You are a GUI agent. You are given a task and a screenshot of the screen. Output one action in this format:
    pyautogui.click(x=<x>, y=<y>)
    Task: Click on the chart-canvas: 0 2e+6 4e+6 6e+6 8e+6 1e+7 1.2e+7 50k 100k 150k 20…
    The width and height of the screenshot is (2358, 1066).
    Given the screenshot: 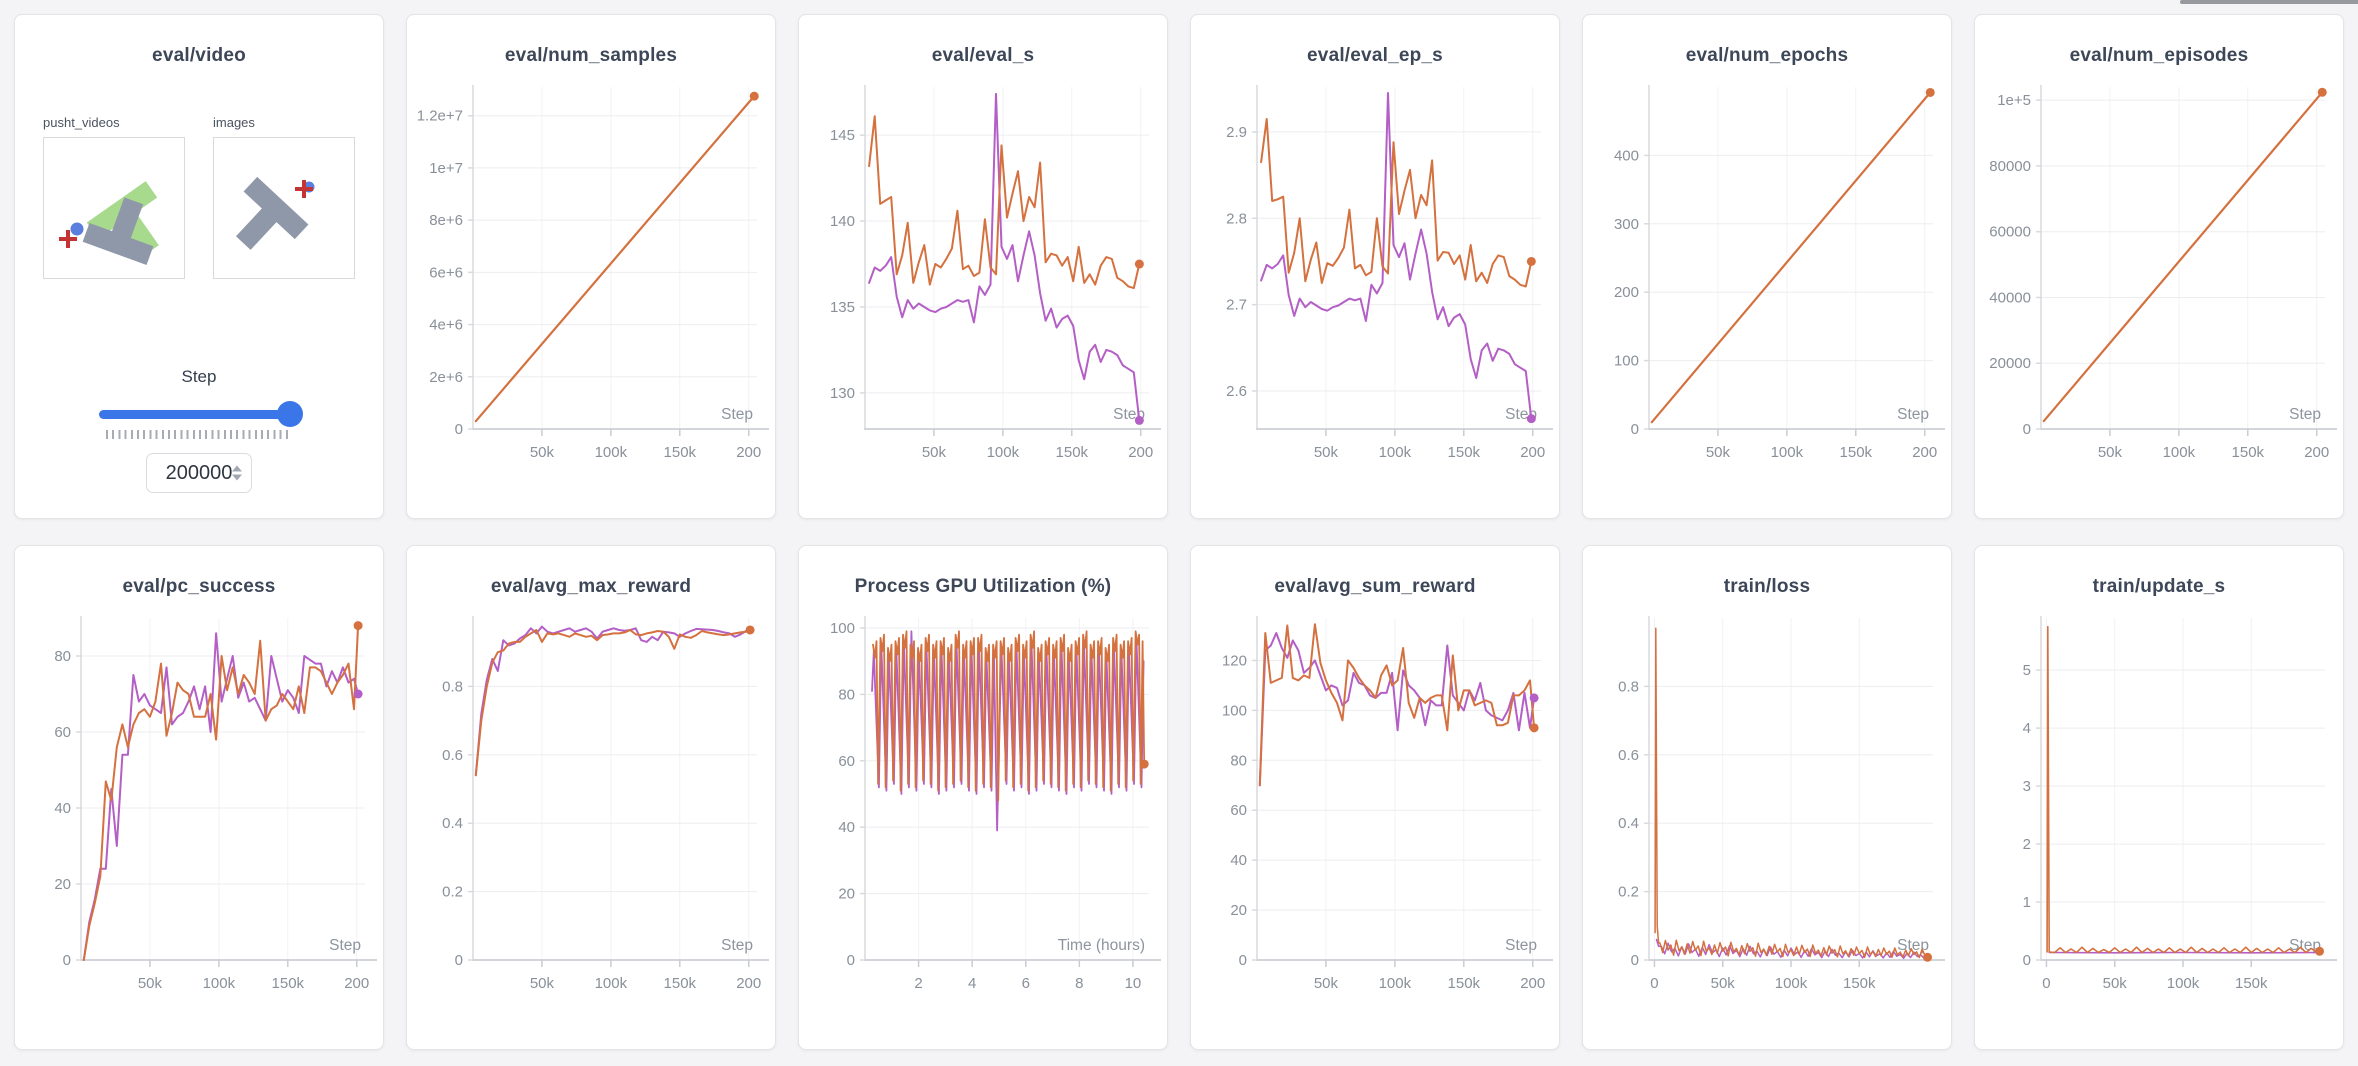 What is the action you would take?
    pyautogui.click(x=591, y=281)
    